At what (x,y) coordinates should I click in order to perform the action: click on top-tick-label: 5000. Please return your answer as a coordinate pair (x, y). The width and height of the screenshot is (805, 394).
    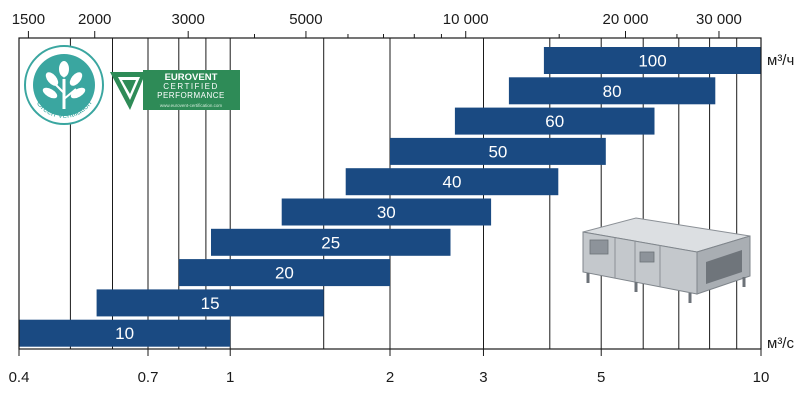
    Looking at the image, I should click on (305, 19).